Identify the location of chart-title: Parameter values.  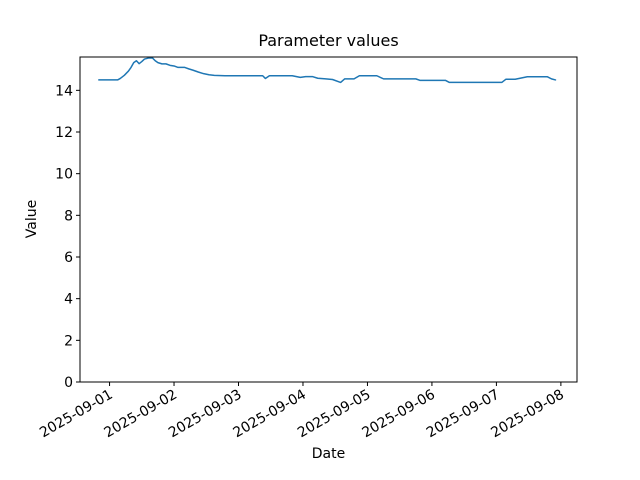
(328, 40).